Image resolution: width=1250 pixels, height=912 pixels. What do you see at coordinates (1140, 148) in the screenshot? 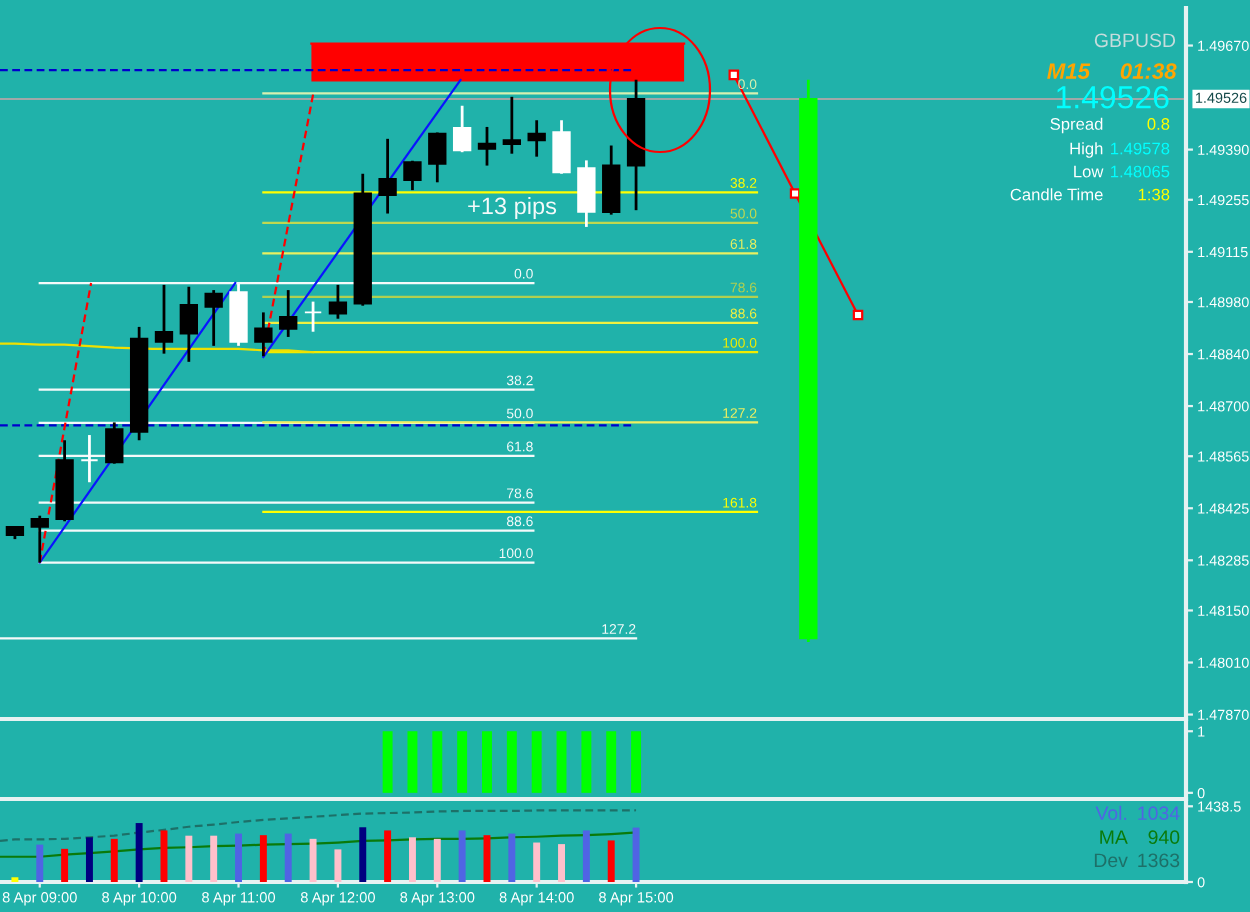
I see `annotation: 1.49578` at bounding box center [1140, 148].